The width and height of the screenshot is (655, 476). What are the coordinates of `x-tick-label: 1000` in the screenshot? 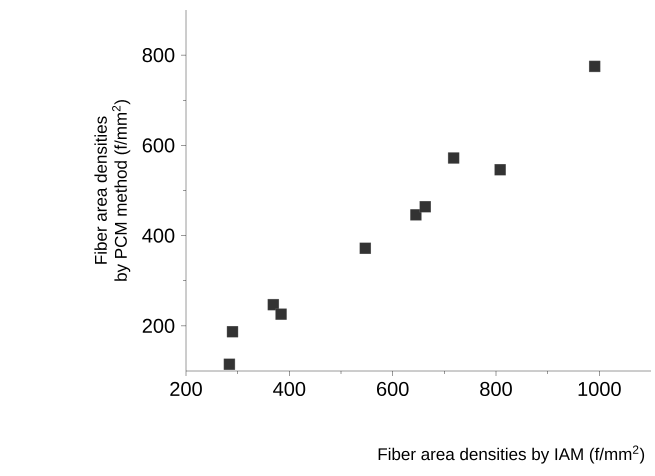 It's located at (599, 389).